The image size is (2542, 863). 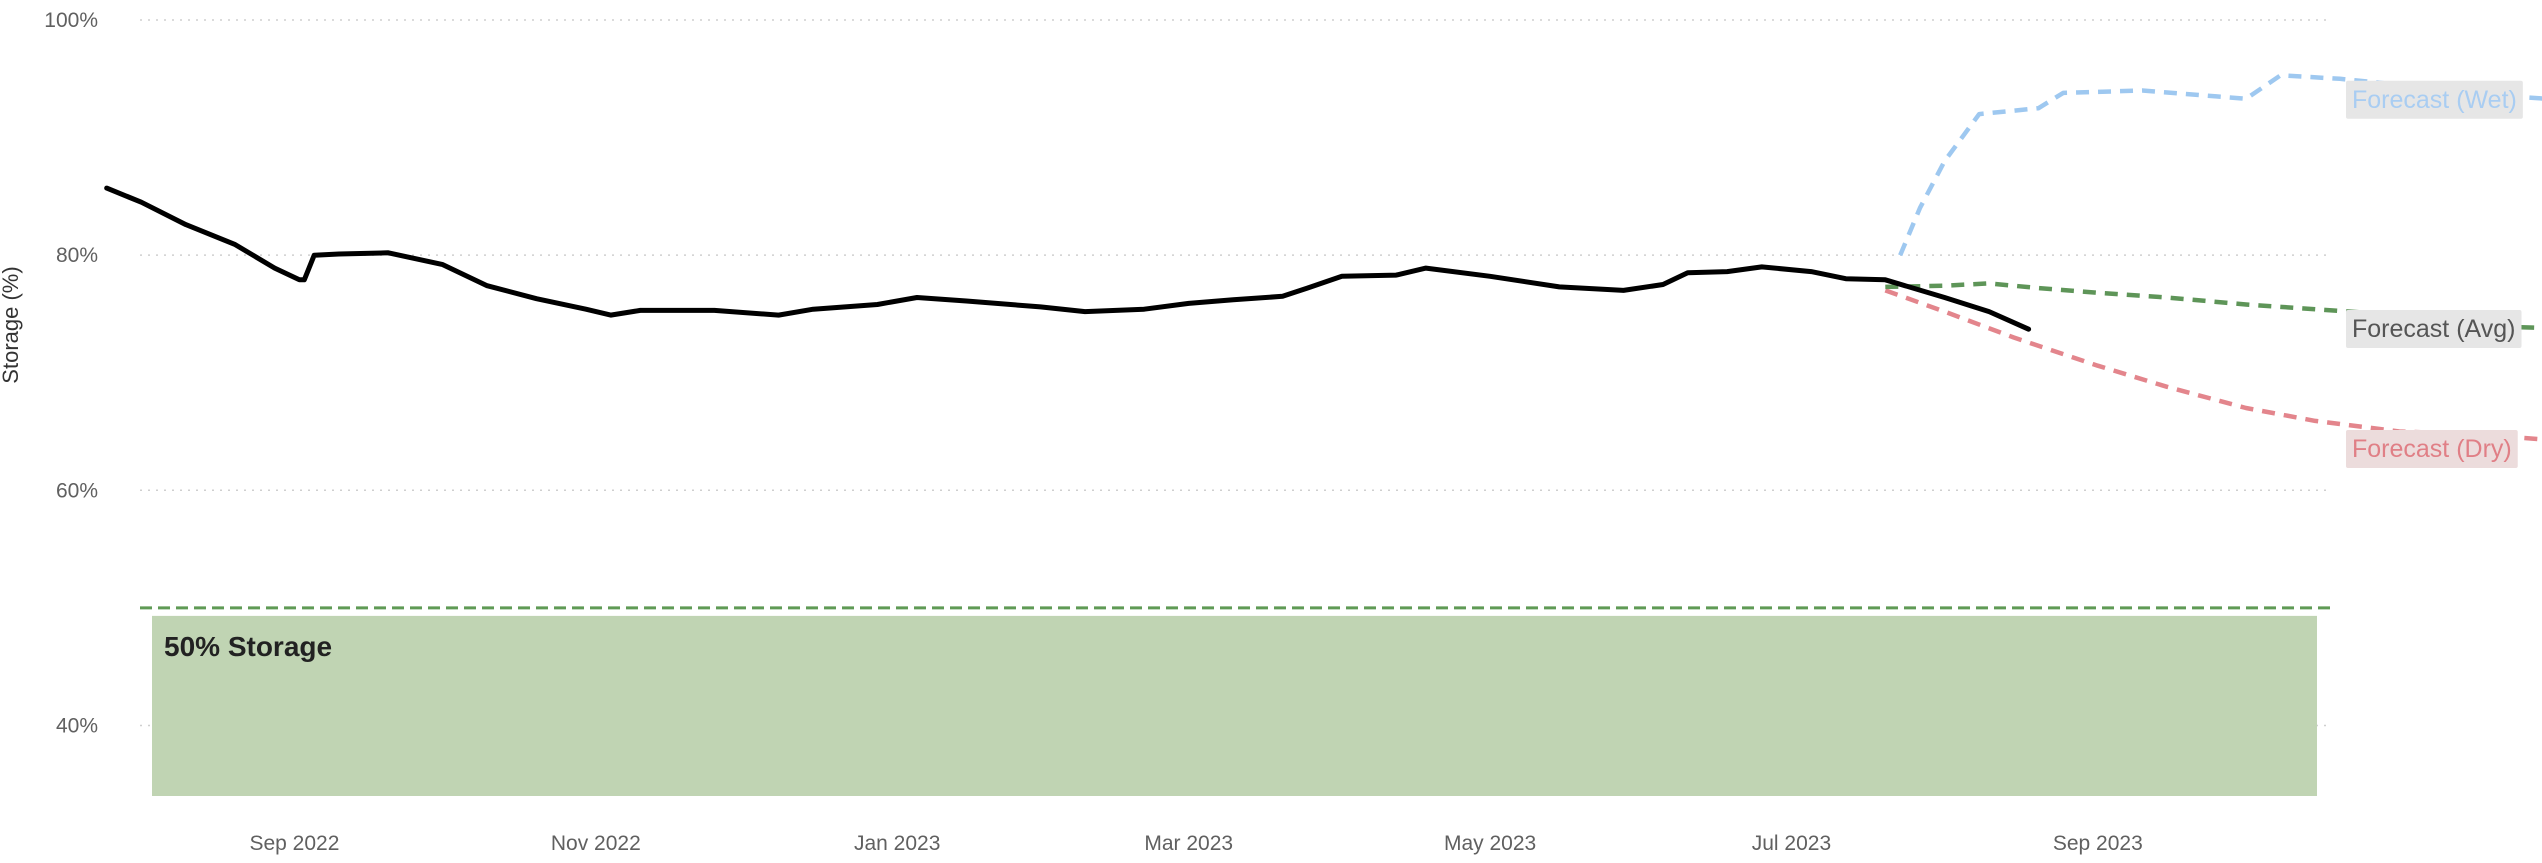 What do you see at coordinates (77, 725) in the screenshot?
I see `y-tick-label: 40%` at bounding box center [77, 725].